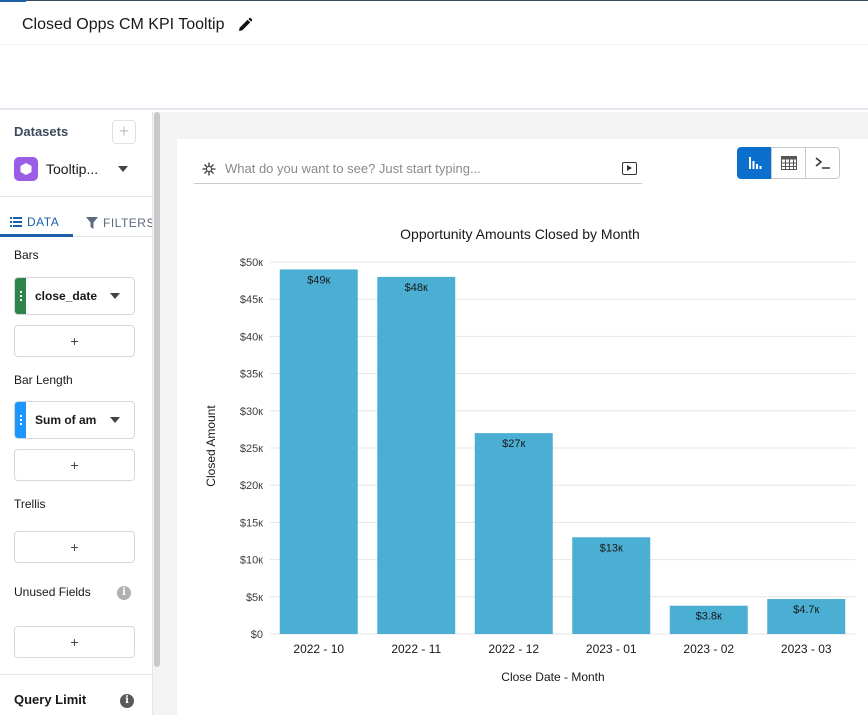 The width and height of the screenshot is (868, 715). What do you see at coordinates (806, 610) in the screenshot?
I see `data-label: $4.7к` at bounding box center [806, 610].